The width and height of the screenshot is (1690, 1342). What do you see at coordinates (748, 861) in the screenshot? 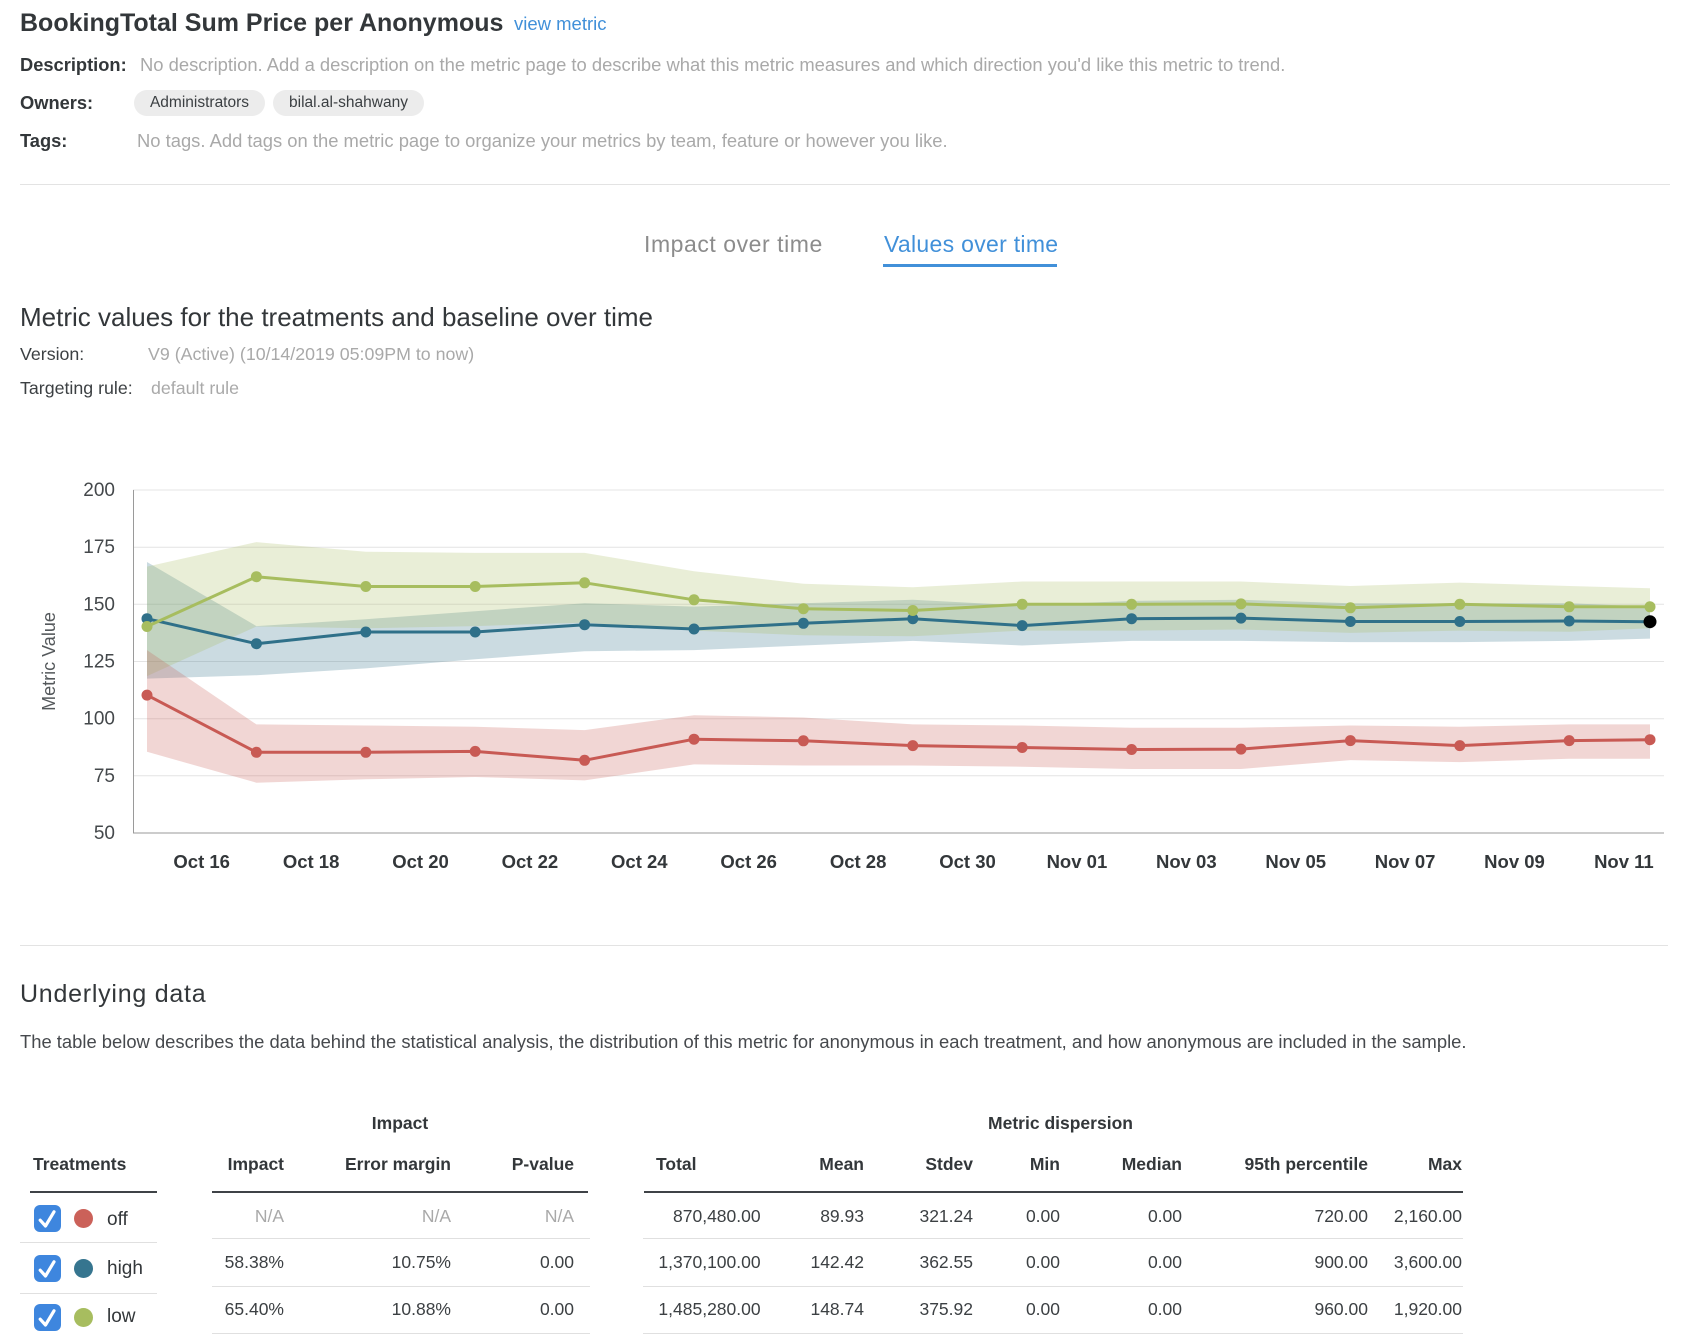
I see `svg-text: Oct 26` at bounding box center [748, 861].